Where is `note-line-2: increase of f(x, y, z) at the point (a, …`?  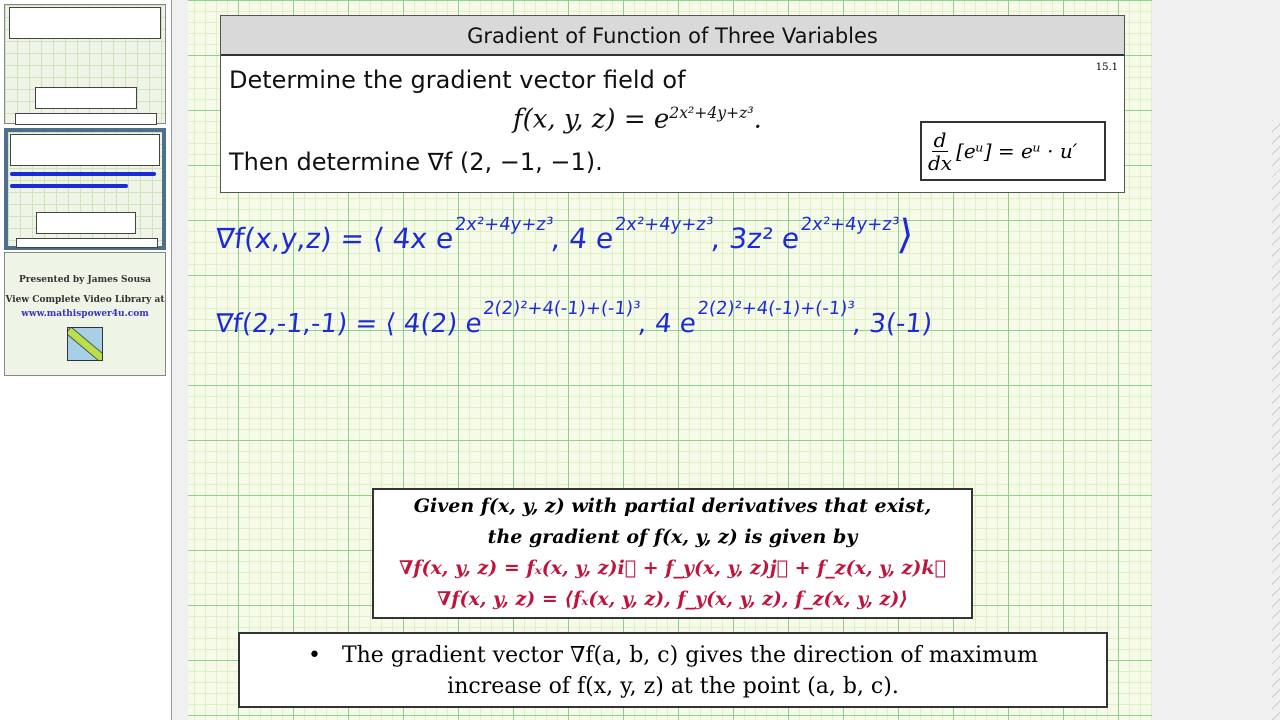 note-line-2: increase of f(x, y, z) at the point (a, … is located at coordinates (673, 686).